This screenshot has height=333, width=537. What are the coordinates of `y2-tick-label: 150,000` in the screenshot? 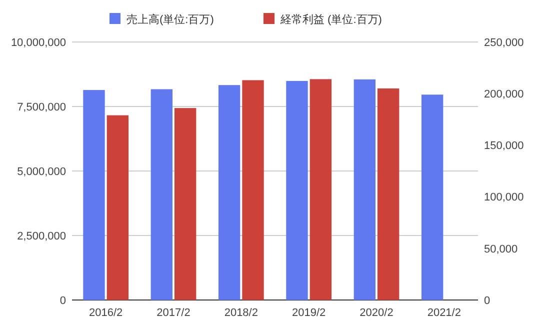 It's located at (504, 146).